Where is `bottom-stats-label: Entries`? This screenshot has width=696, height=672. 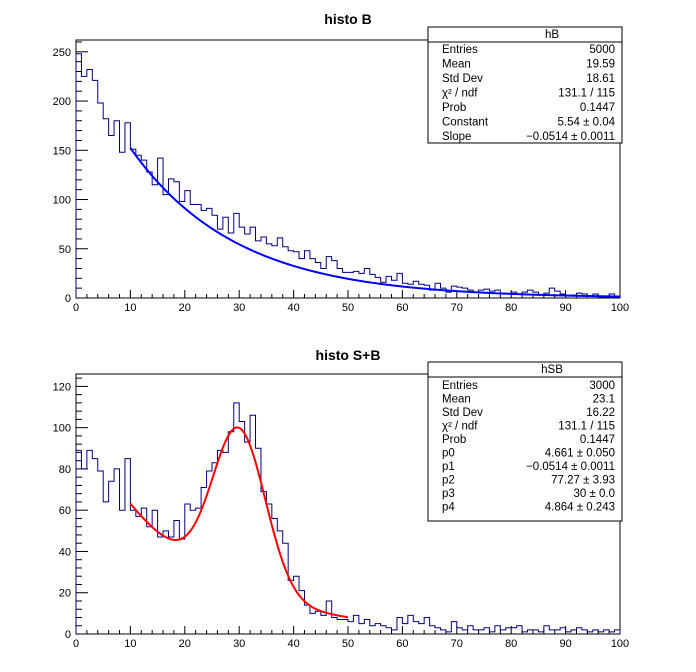 bottom-stats-label: Entries is located at coordinates (460, 386).